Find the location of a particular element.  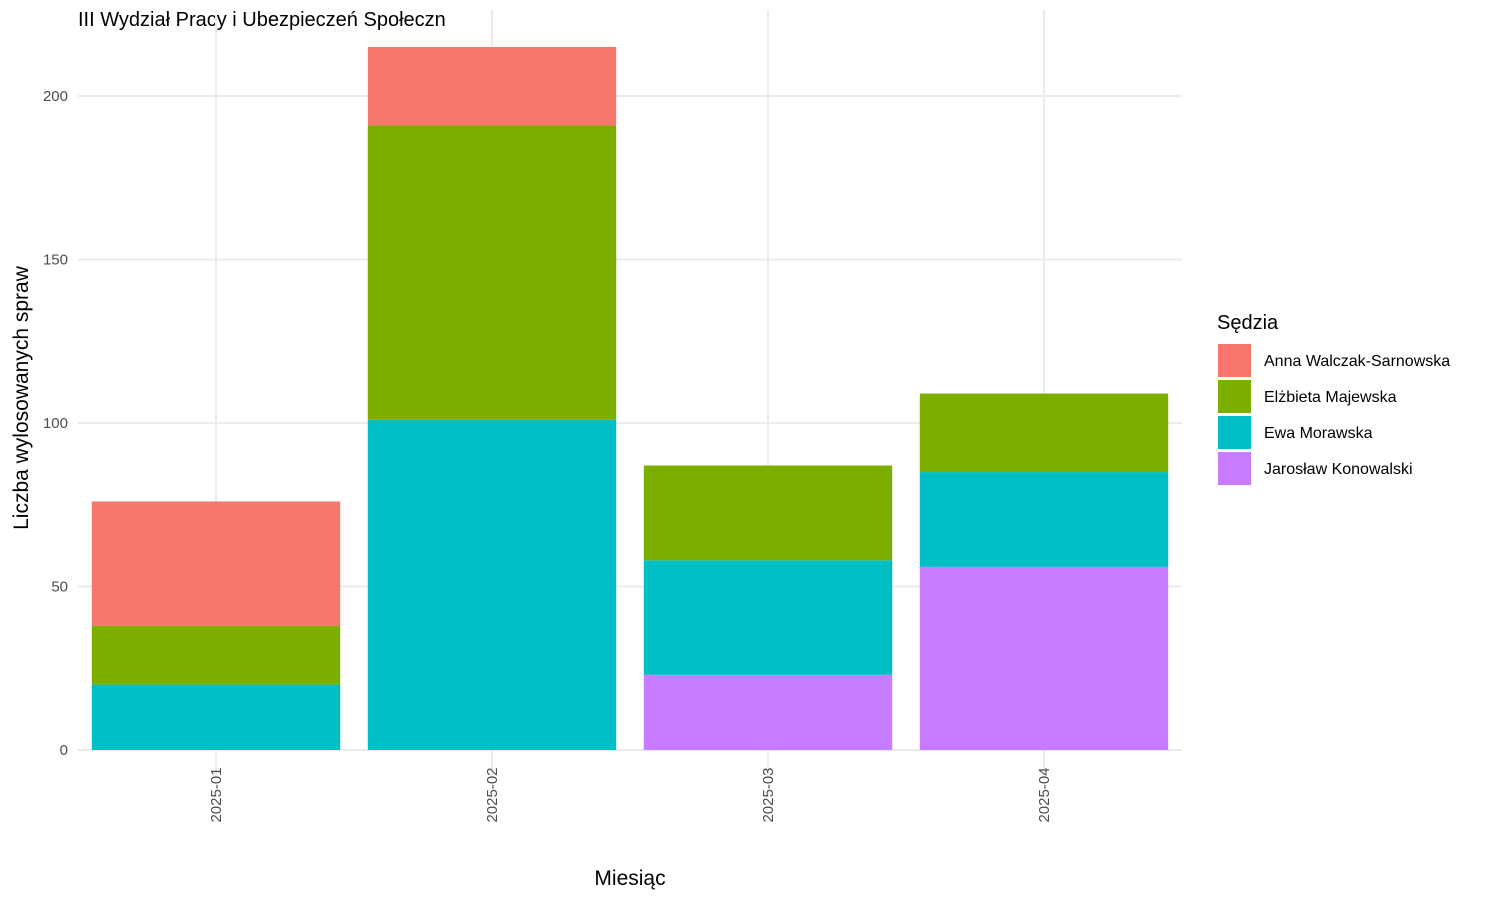

x-tick-label: 2025-01 is located at coordinates (216, 794).